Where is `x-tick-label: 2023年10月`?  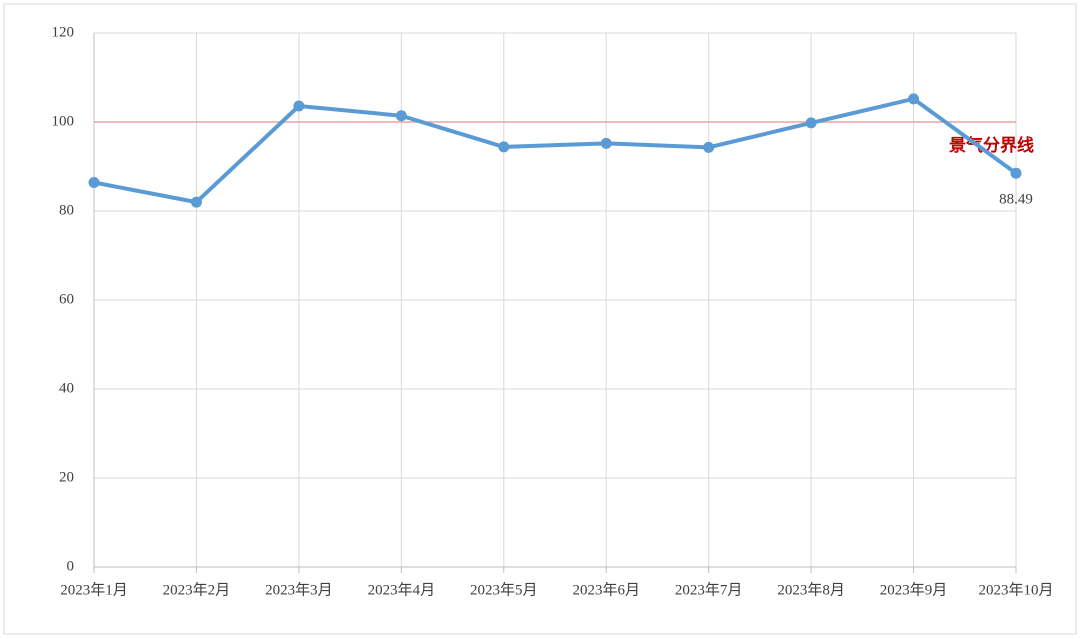 x-tick-label: 2023年10月 is located at coordinates (1015, 589).